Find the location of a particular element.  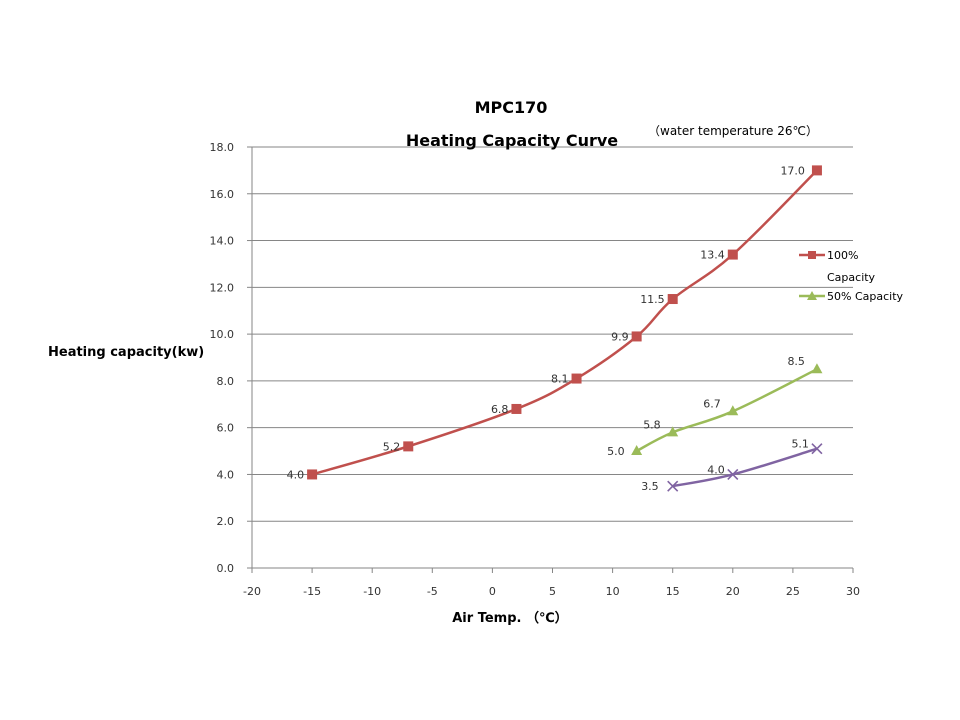

x-tick-label: 10 is located at coordinates (613, 591).